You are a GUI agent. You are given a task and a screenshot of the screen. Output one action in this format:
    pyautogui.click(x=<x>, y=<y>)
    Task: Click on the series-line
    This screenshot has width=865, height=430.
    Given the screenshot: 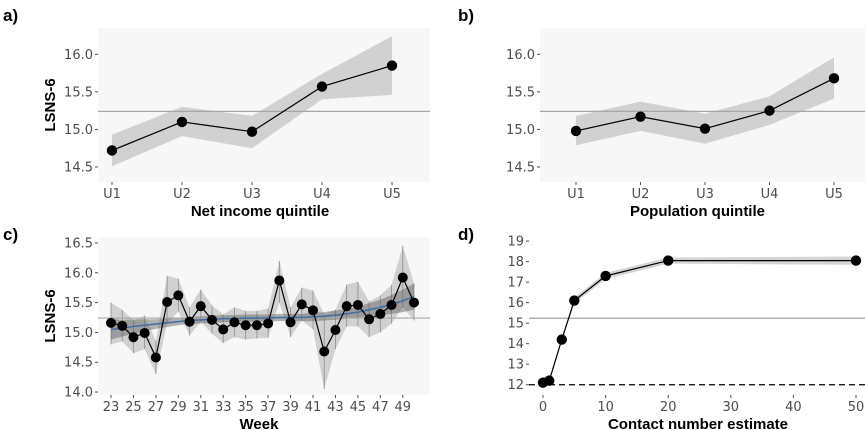 What is the action you would take?
    pyautogui.click(x=262, y=318)
    